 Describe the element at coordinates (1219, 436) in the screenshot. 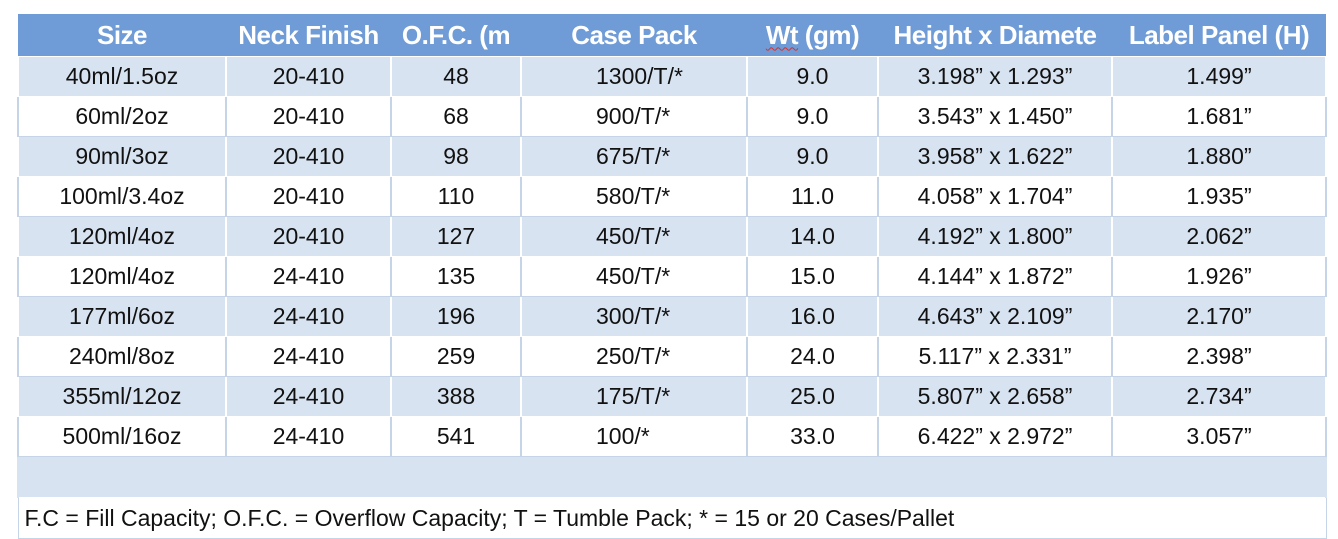

I see `cell-label-panel: 3.057”` at that location.